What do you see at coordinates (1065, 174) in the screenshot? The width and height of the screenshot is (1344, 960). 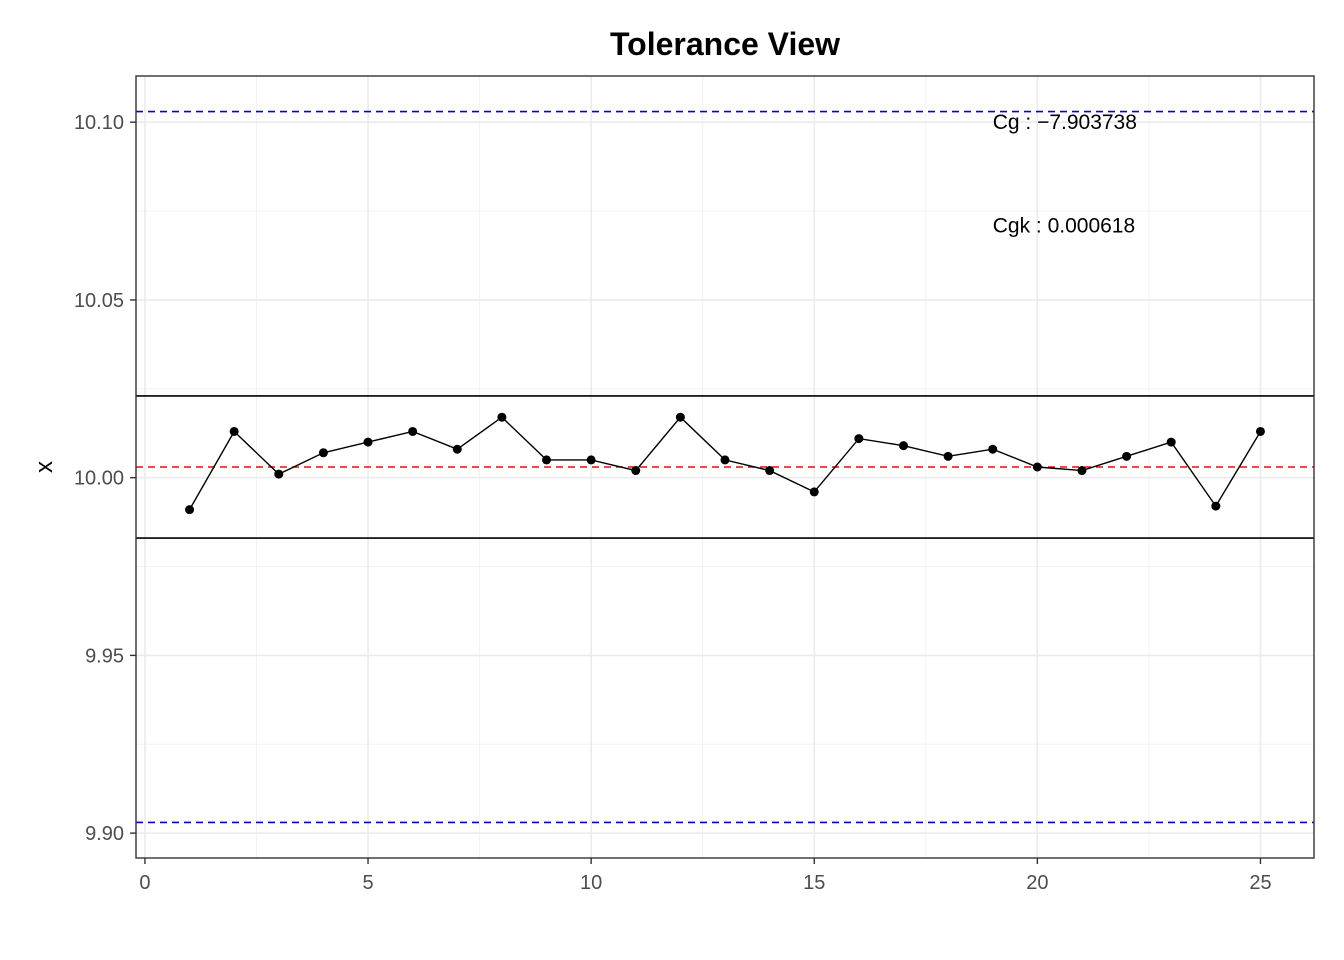 I see `annotations: Cg : −7.903738 Cgk : 0.000618` at bounding box center [1065, 174].